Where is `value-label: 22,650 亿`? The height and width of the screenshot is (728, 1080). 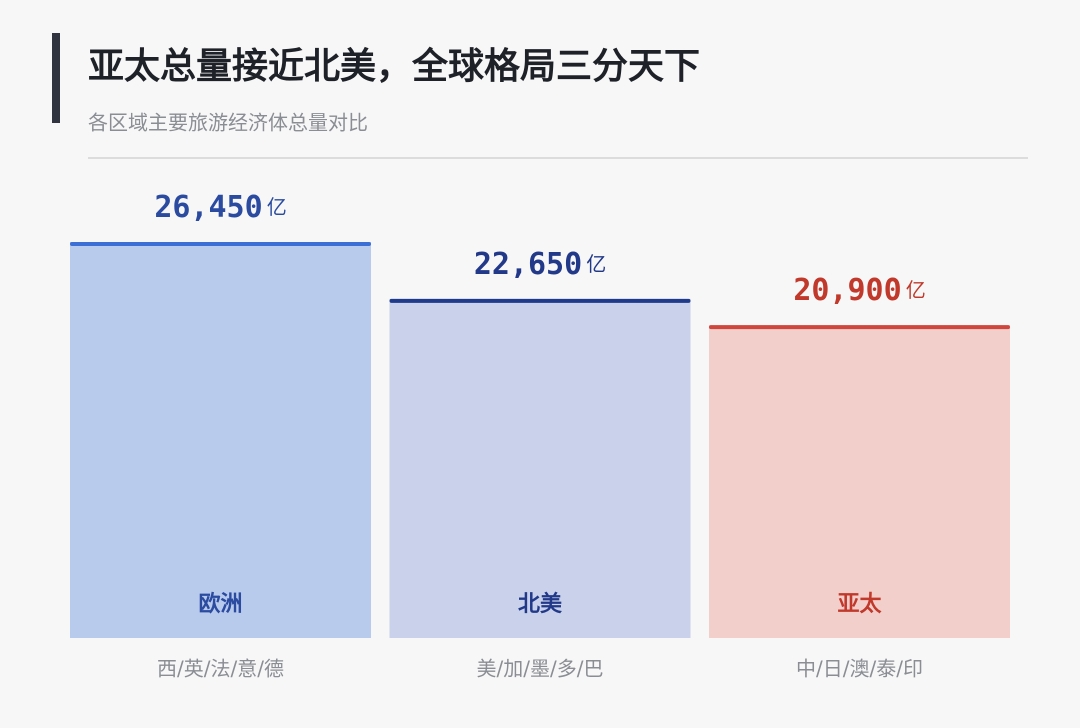
value-label: 22,650 亿 is located at coordinates (540, 263).